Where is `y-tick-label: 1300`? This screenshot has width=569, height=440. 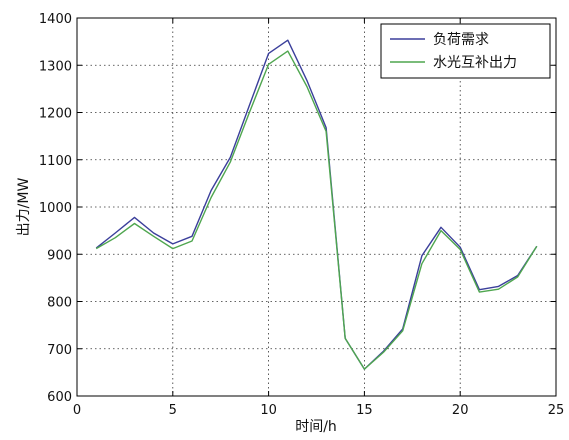
y-tick-label: 1300 is located at coordinates (55, 66).